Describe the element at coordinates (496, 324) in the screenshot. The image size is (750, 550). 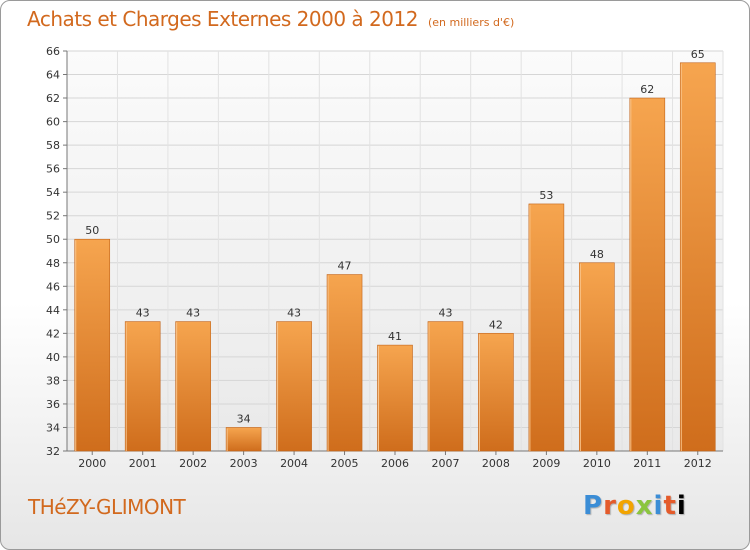
I see `bar-value-label: 42` at that location.